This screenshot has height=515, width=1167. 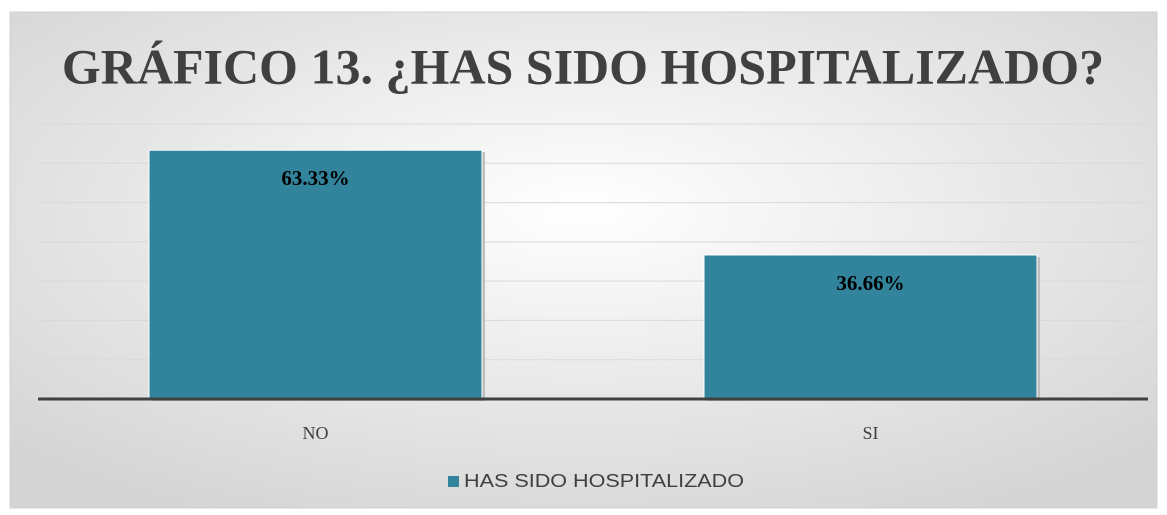 What do you see at coordinates (316, 433) in the screenshot?
I see `x-tick-label: NO` at bounding box center [316, 433].